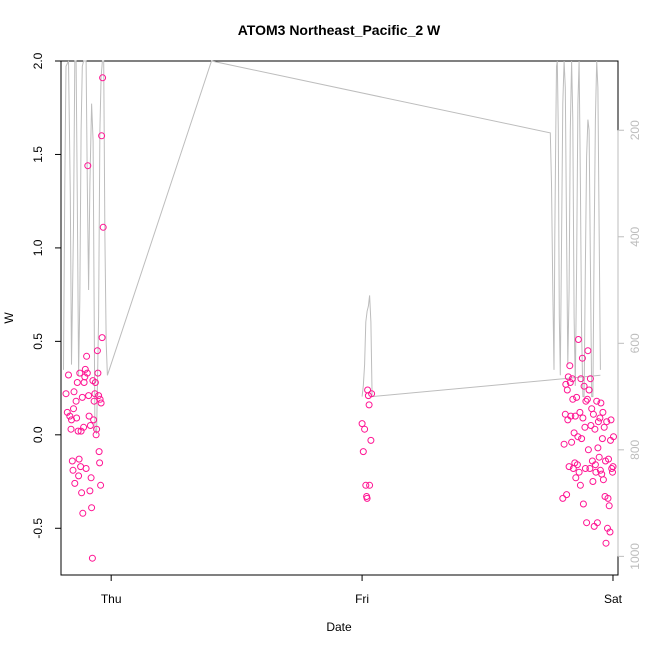 Image resolution: width=650 pixels, height=650 pixels. What do you see at coordinates (38, 528) in the screenshot?
I see `y-tick-label: -0.5` at bounding box center [38, 528].